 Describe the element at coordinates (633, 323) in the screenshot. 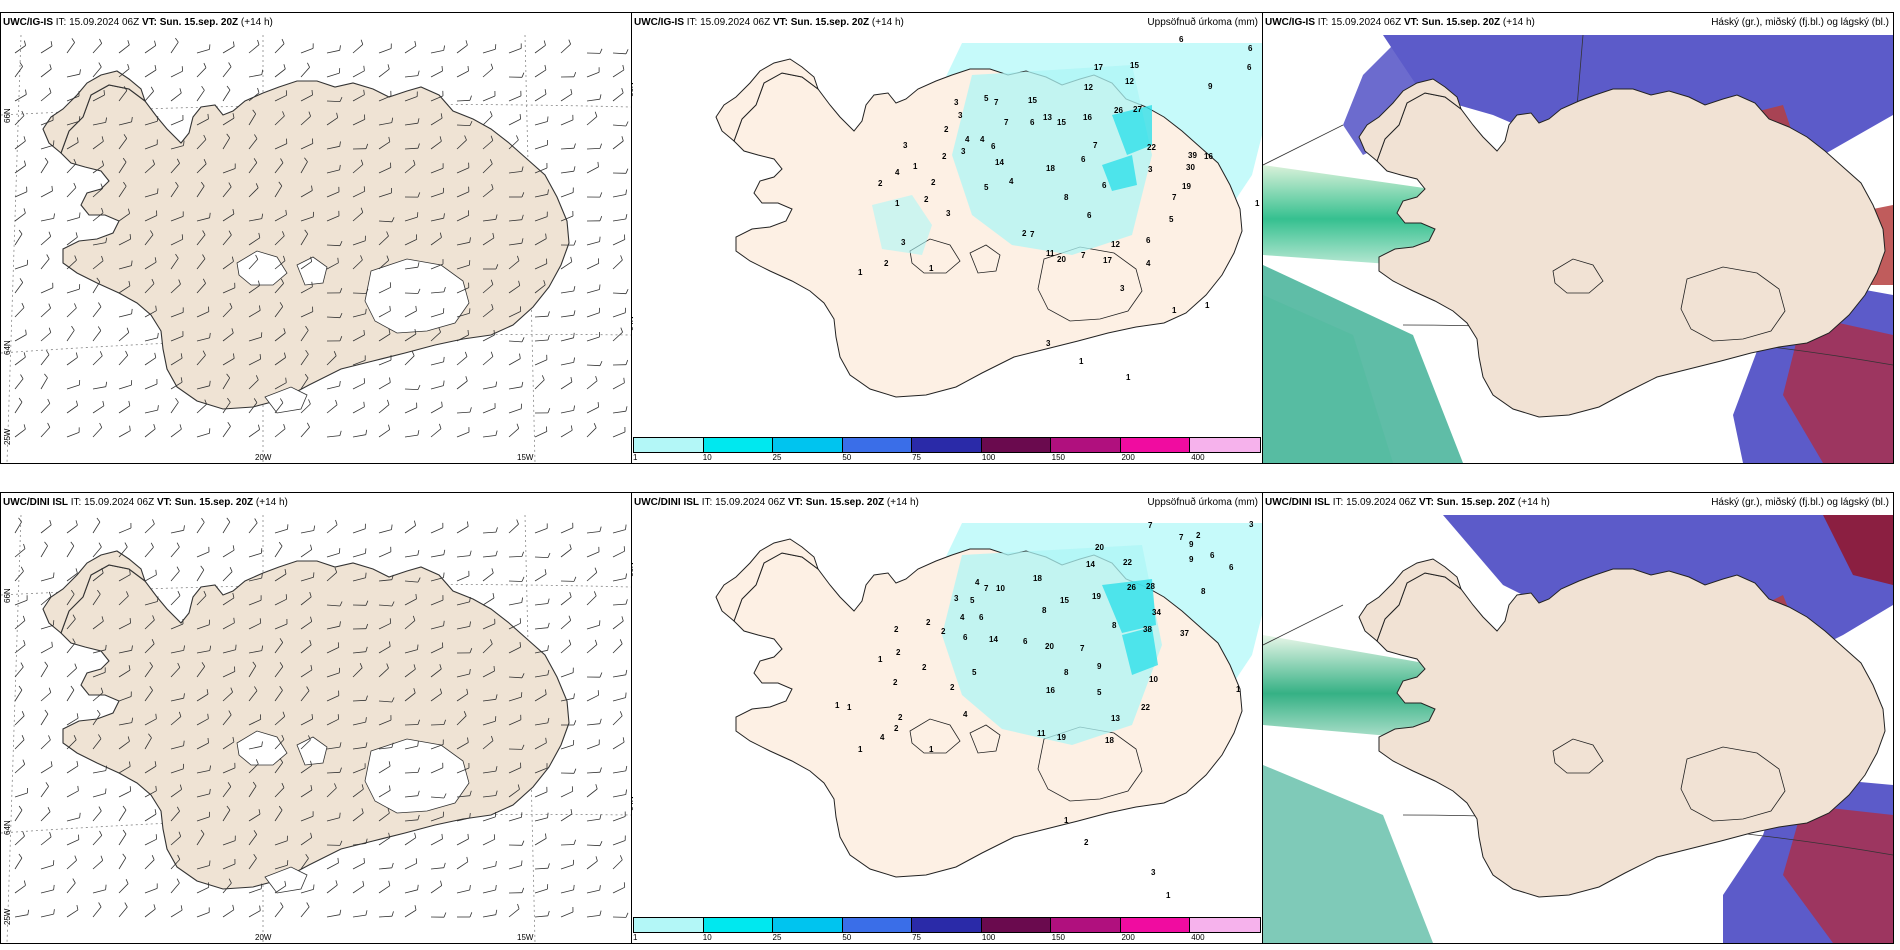

I see `lat-label: 64N` at that location.